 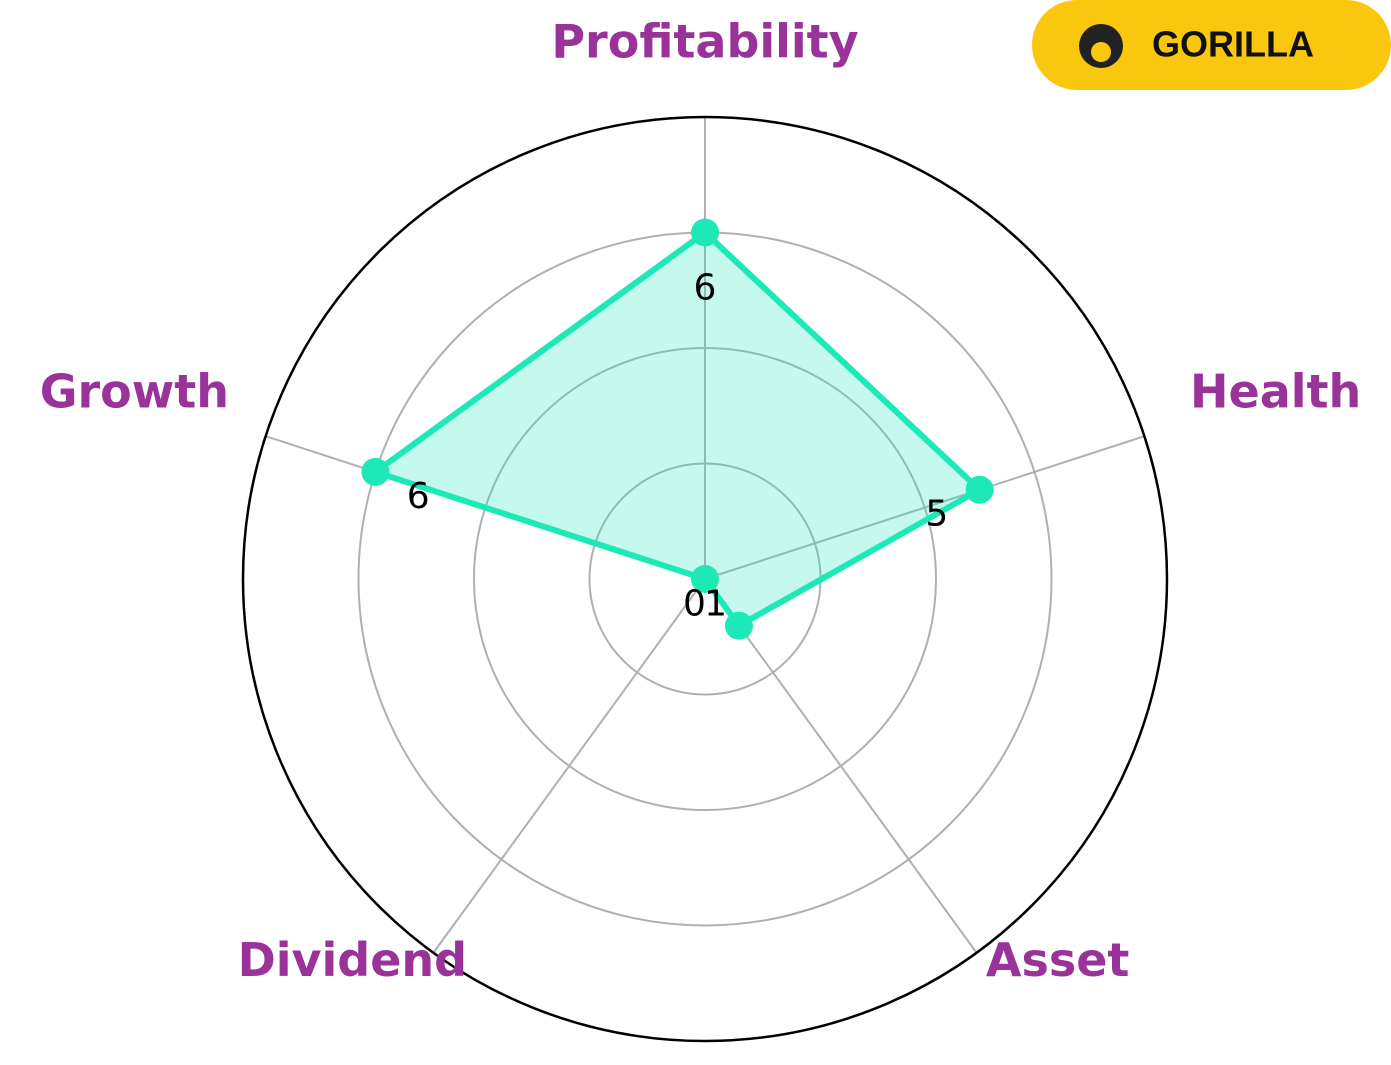 What do you see at coordinates (1101, 52) in the screenshot?
I see `logo-icon-face` at bounding box center [1101, 52].